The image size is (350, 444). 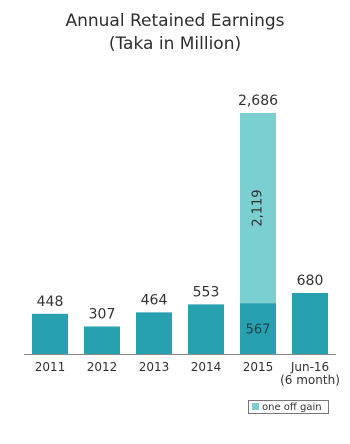 I want to click on x-tick-label-4: 2015, so click(x=258, y=367).